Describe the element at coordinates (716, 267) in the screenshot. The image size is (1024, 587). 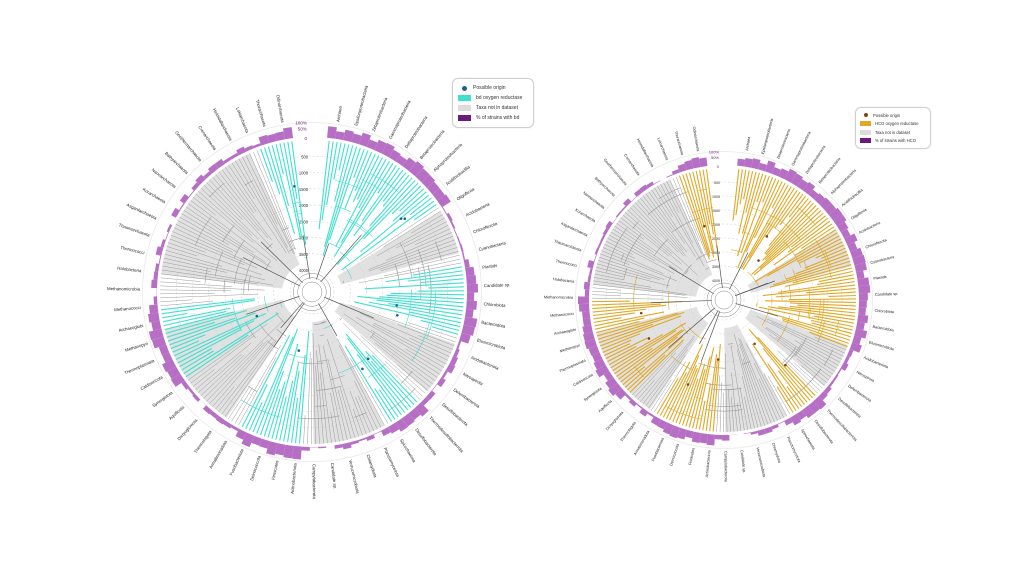
I see `time-tick-label: 3500` at that location.